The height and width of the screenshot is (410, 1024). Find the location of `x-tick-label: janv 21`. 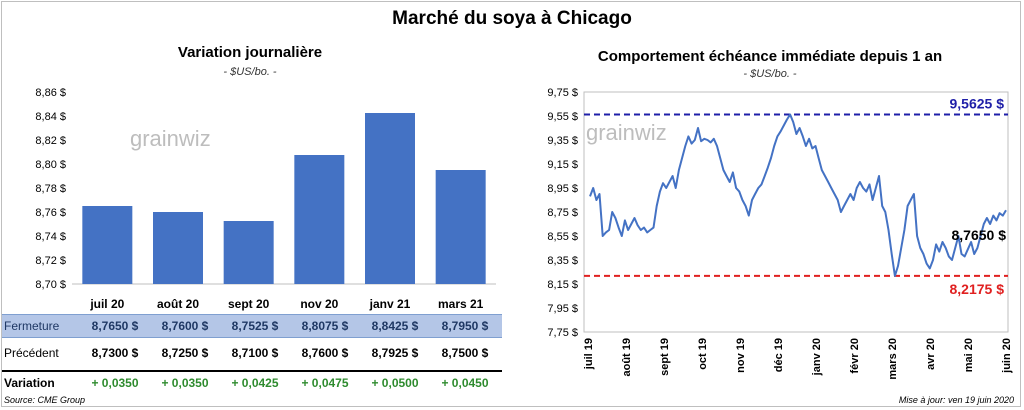

x-tick-label: janv 21 is located at coordinates (390, 304).